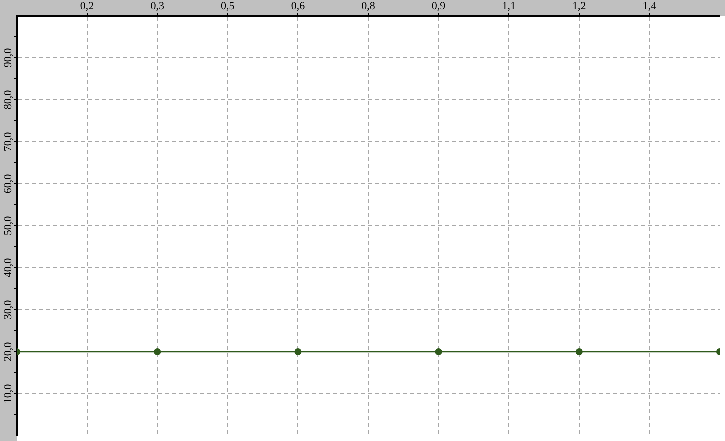  What do you see at coordinates (8, 184) in the screenshot?
I see `y-tick-label: 60,0` at bounding box center [8, 184].